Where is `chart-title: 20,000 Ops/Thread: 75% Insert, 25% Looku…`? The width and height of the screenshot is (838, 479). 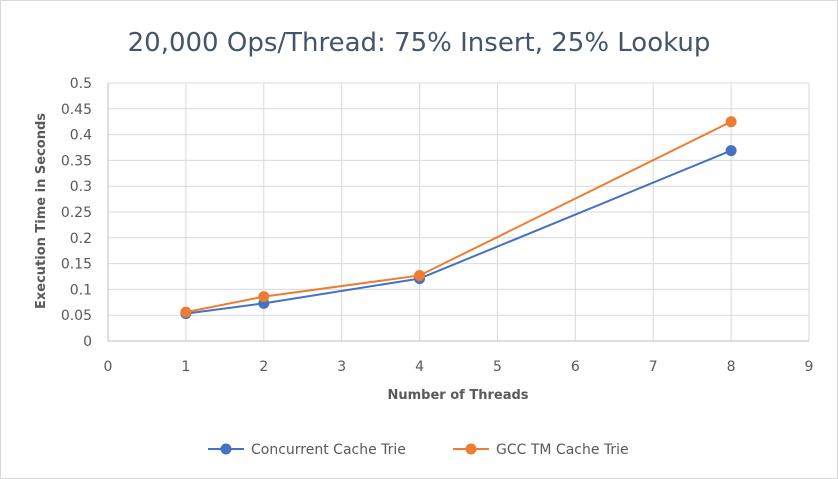
chart-title: 20,000 Ops/Thread: 75% Insert, 25% Looku… is located at coordinates (419, 43).